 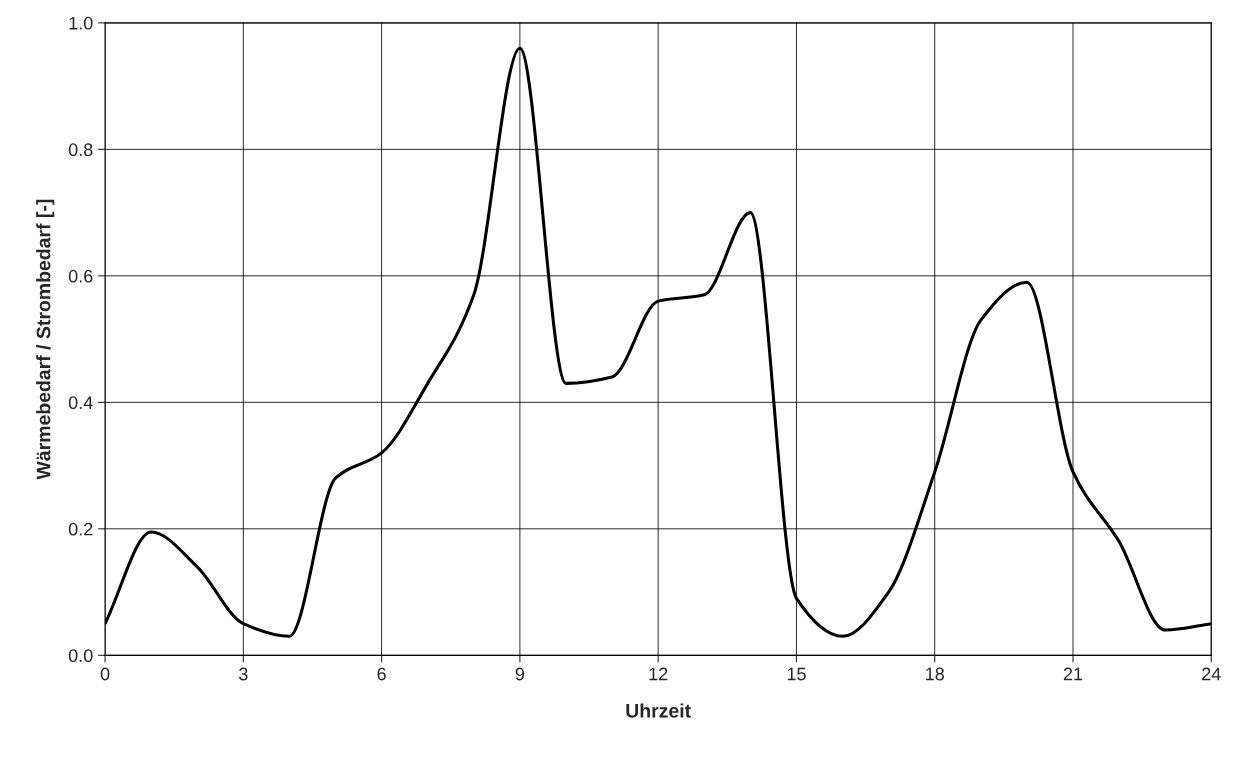 What do you see at coordinates (80, 529) in the screenshot?
I see `y-tick-label: 0.2` at bounding box center [80, 529].